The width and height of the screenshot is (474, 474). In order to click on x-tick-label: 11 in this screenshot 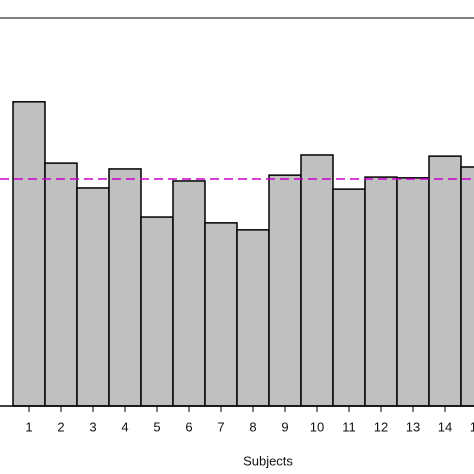, I will do `click(349, 426)`.